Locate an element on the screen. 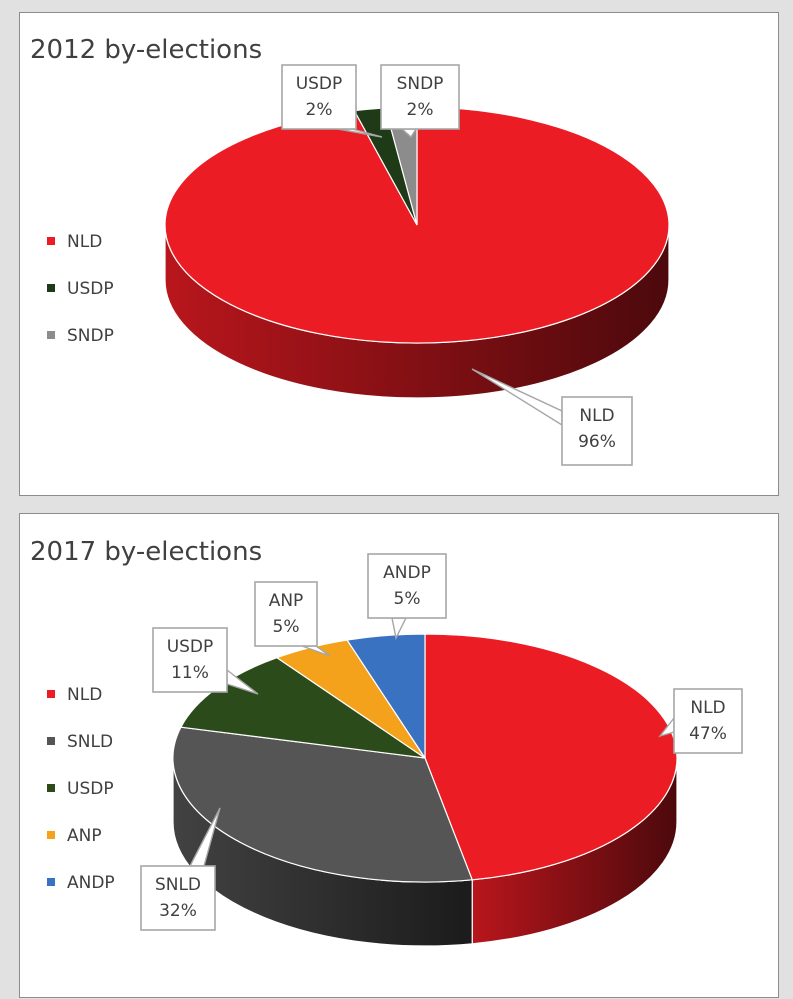 The image size is (793, 999). data-label-nld: NLD 47% is located at coordinates (700, 721).